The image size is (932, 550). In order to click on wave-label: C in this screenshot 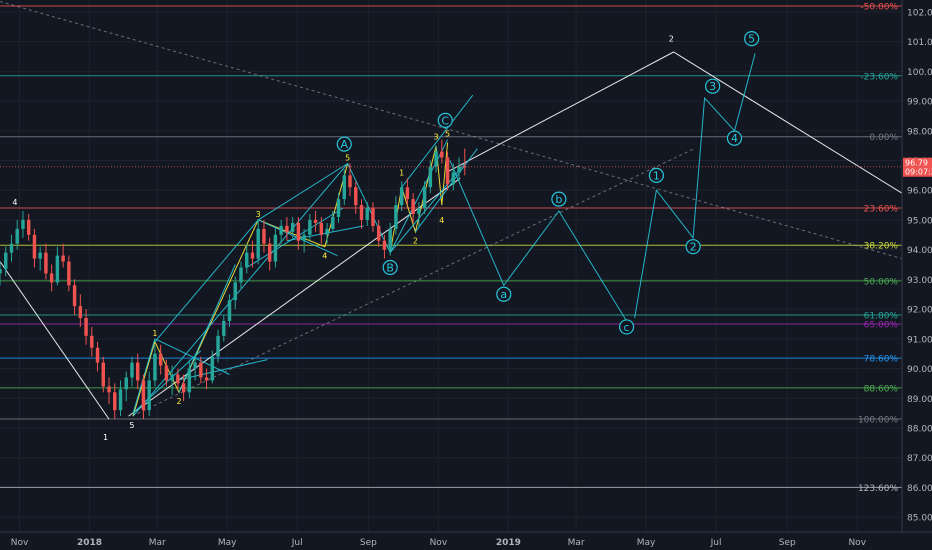, I will do `click(445, 120)`.